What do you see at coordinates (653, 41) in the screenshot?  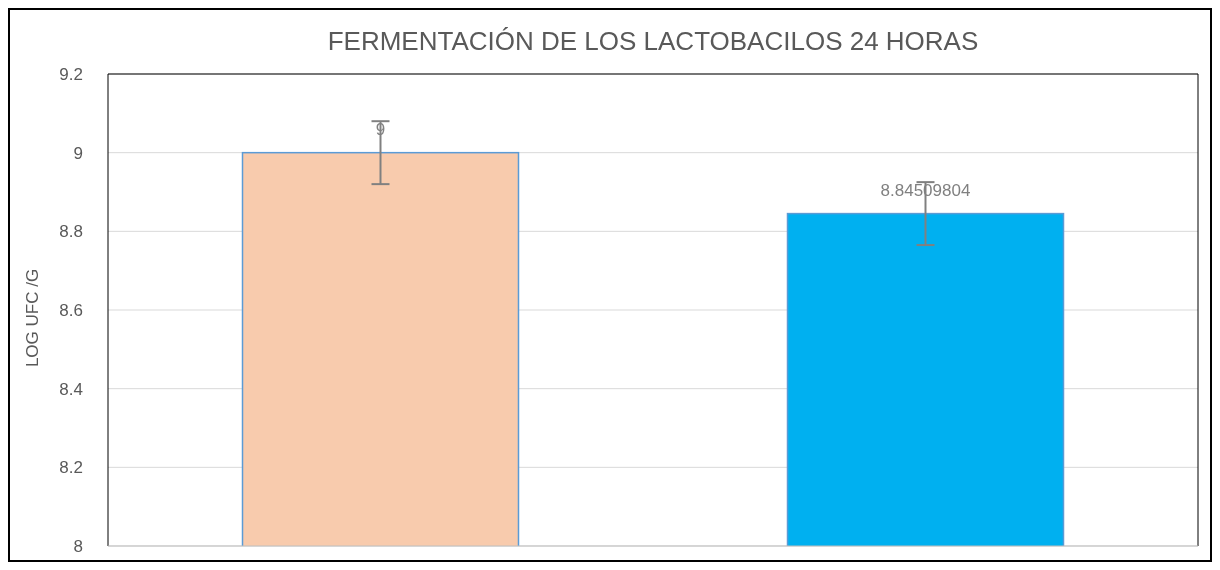 I see `chart-title: FERMENTACIÓN DE LOS LACTOBACILOS 24 HORAS` at bounding box center [653, 41].